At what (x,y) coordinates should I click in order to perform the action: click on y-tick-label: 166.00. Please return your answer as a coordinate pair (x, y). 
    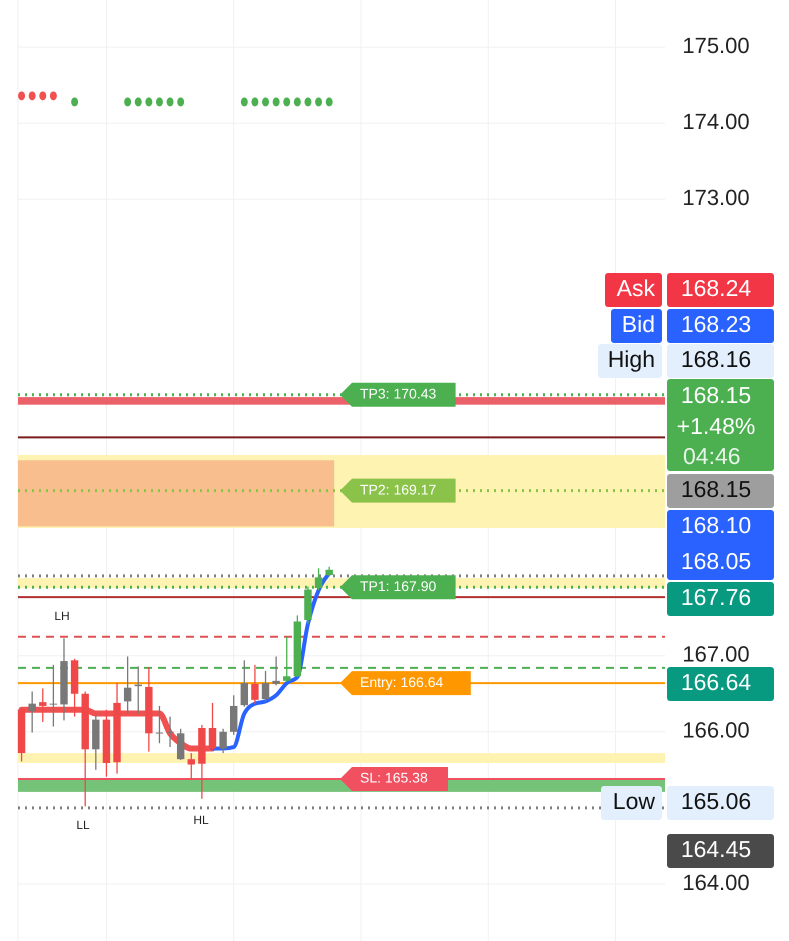
    Looking at the image, I should click on (716, 730).